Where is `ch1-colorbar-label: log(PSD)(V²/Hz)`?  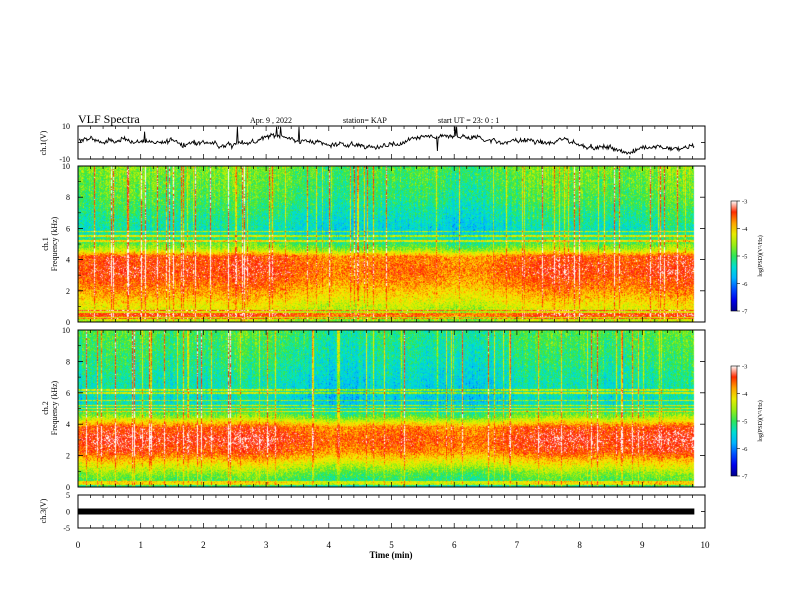
ch1-colorbar-label: log(PSD)(V²/Hz) is located at coordinates (760, 255).